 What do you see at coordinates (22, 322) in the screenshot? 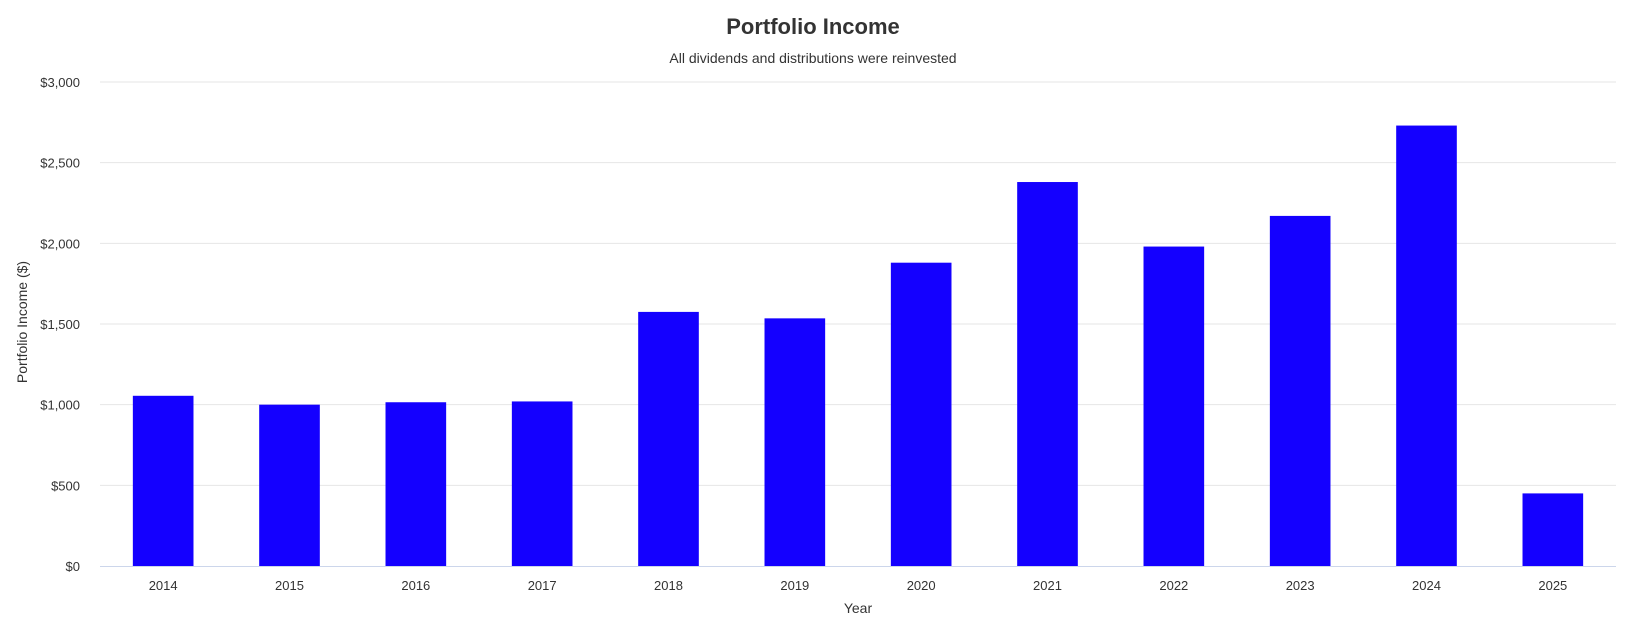
I see `y-axis-title: Portfolio Income ($)` at bounding box center [22, 322].